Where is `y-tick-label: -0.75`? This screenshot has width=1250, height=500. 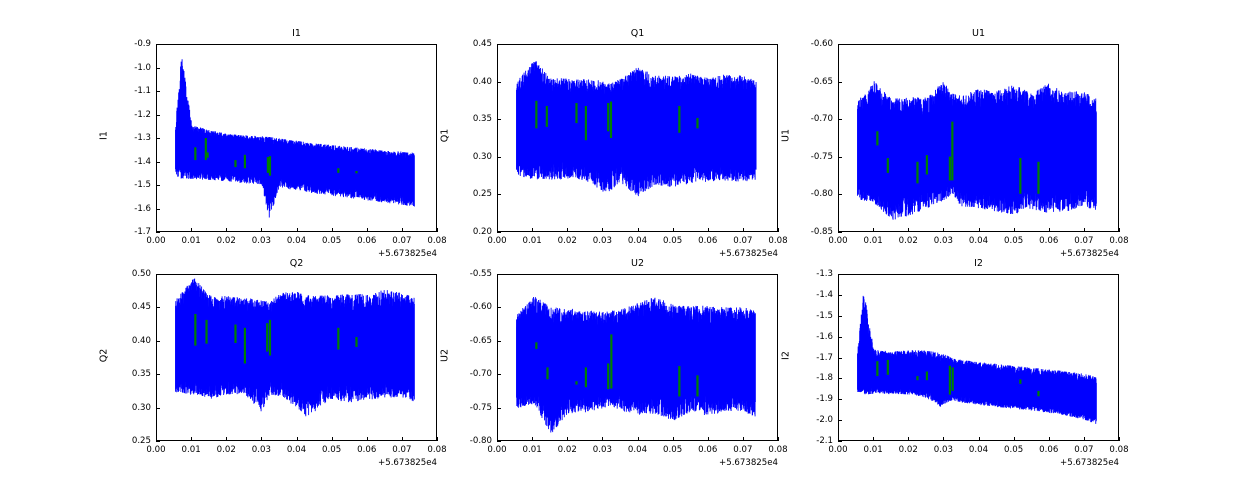
y-tick-label: -0.75 is located at coordinates (821, 156).